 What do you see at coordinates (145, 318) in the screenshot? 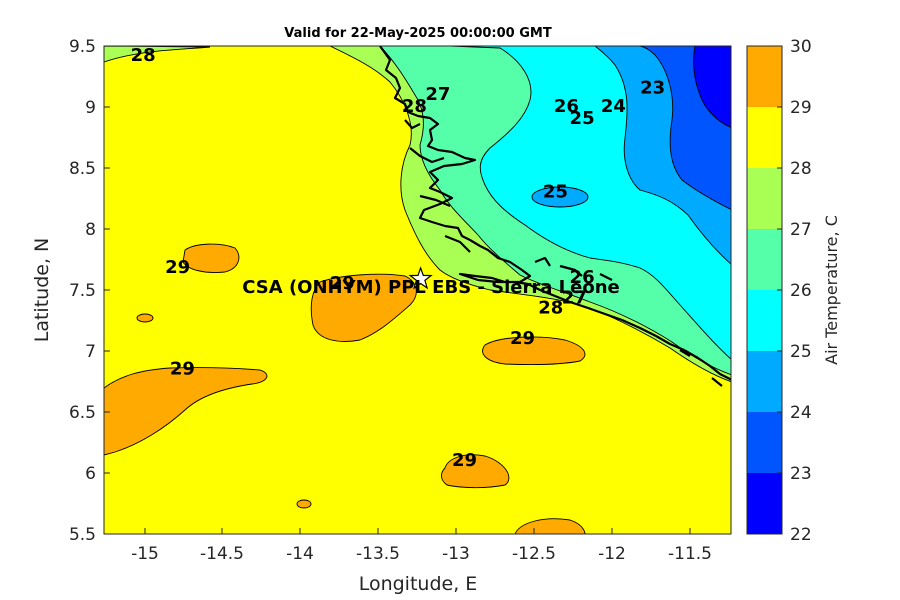
I see `field-29-speck-west` at bounding box center [145, 318].